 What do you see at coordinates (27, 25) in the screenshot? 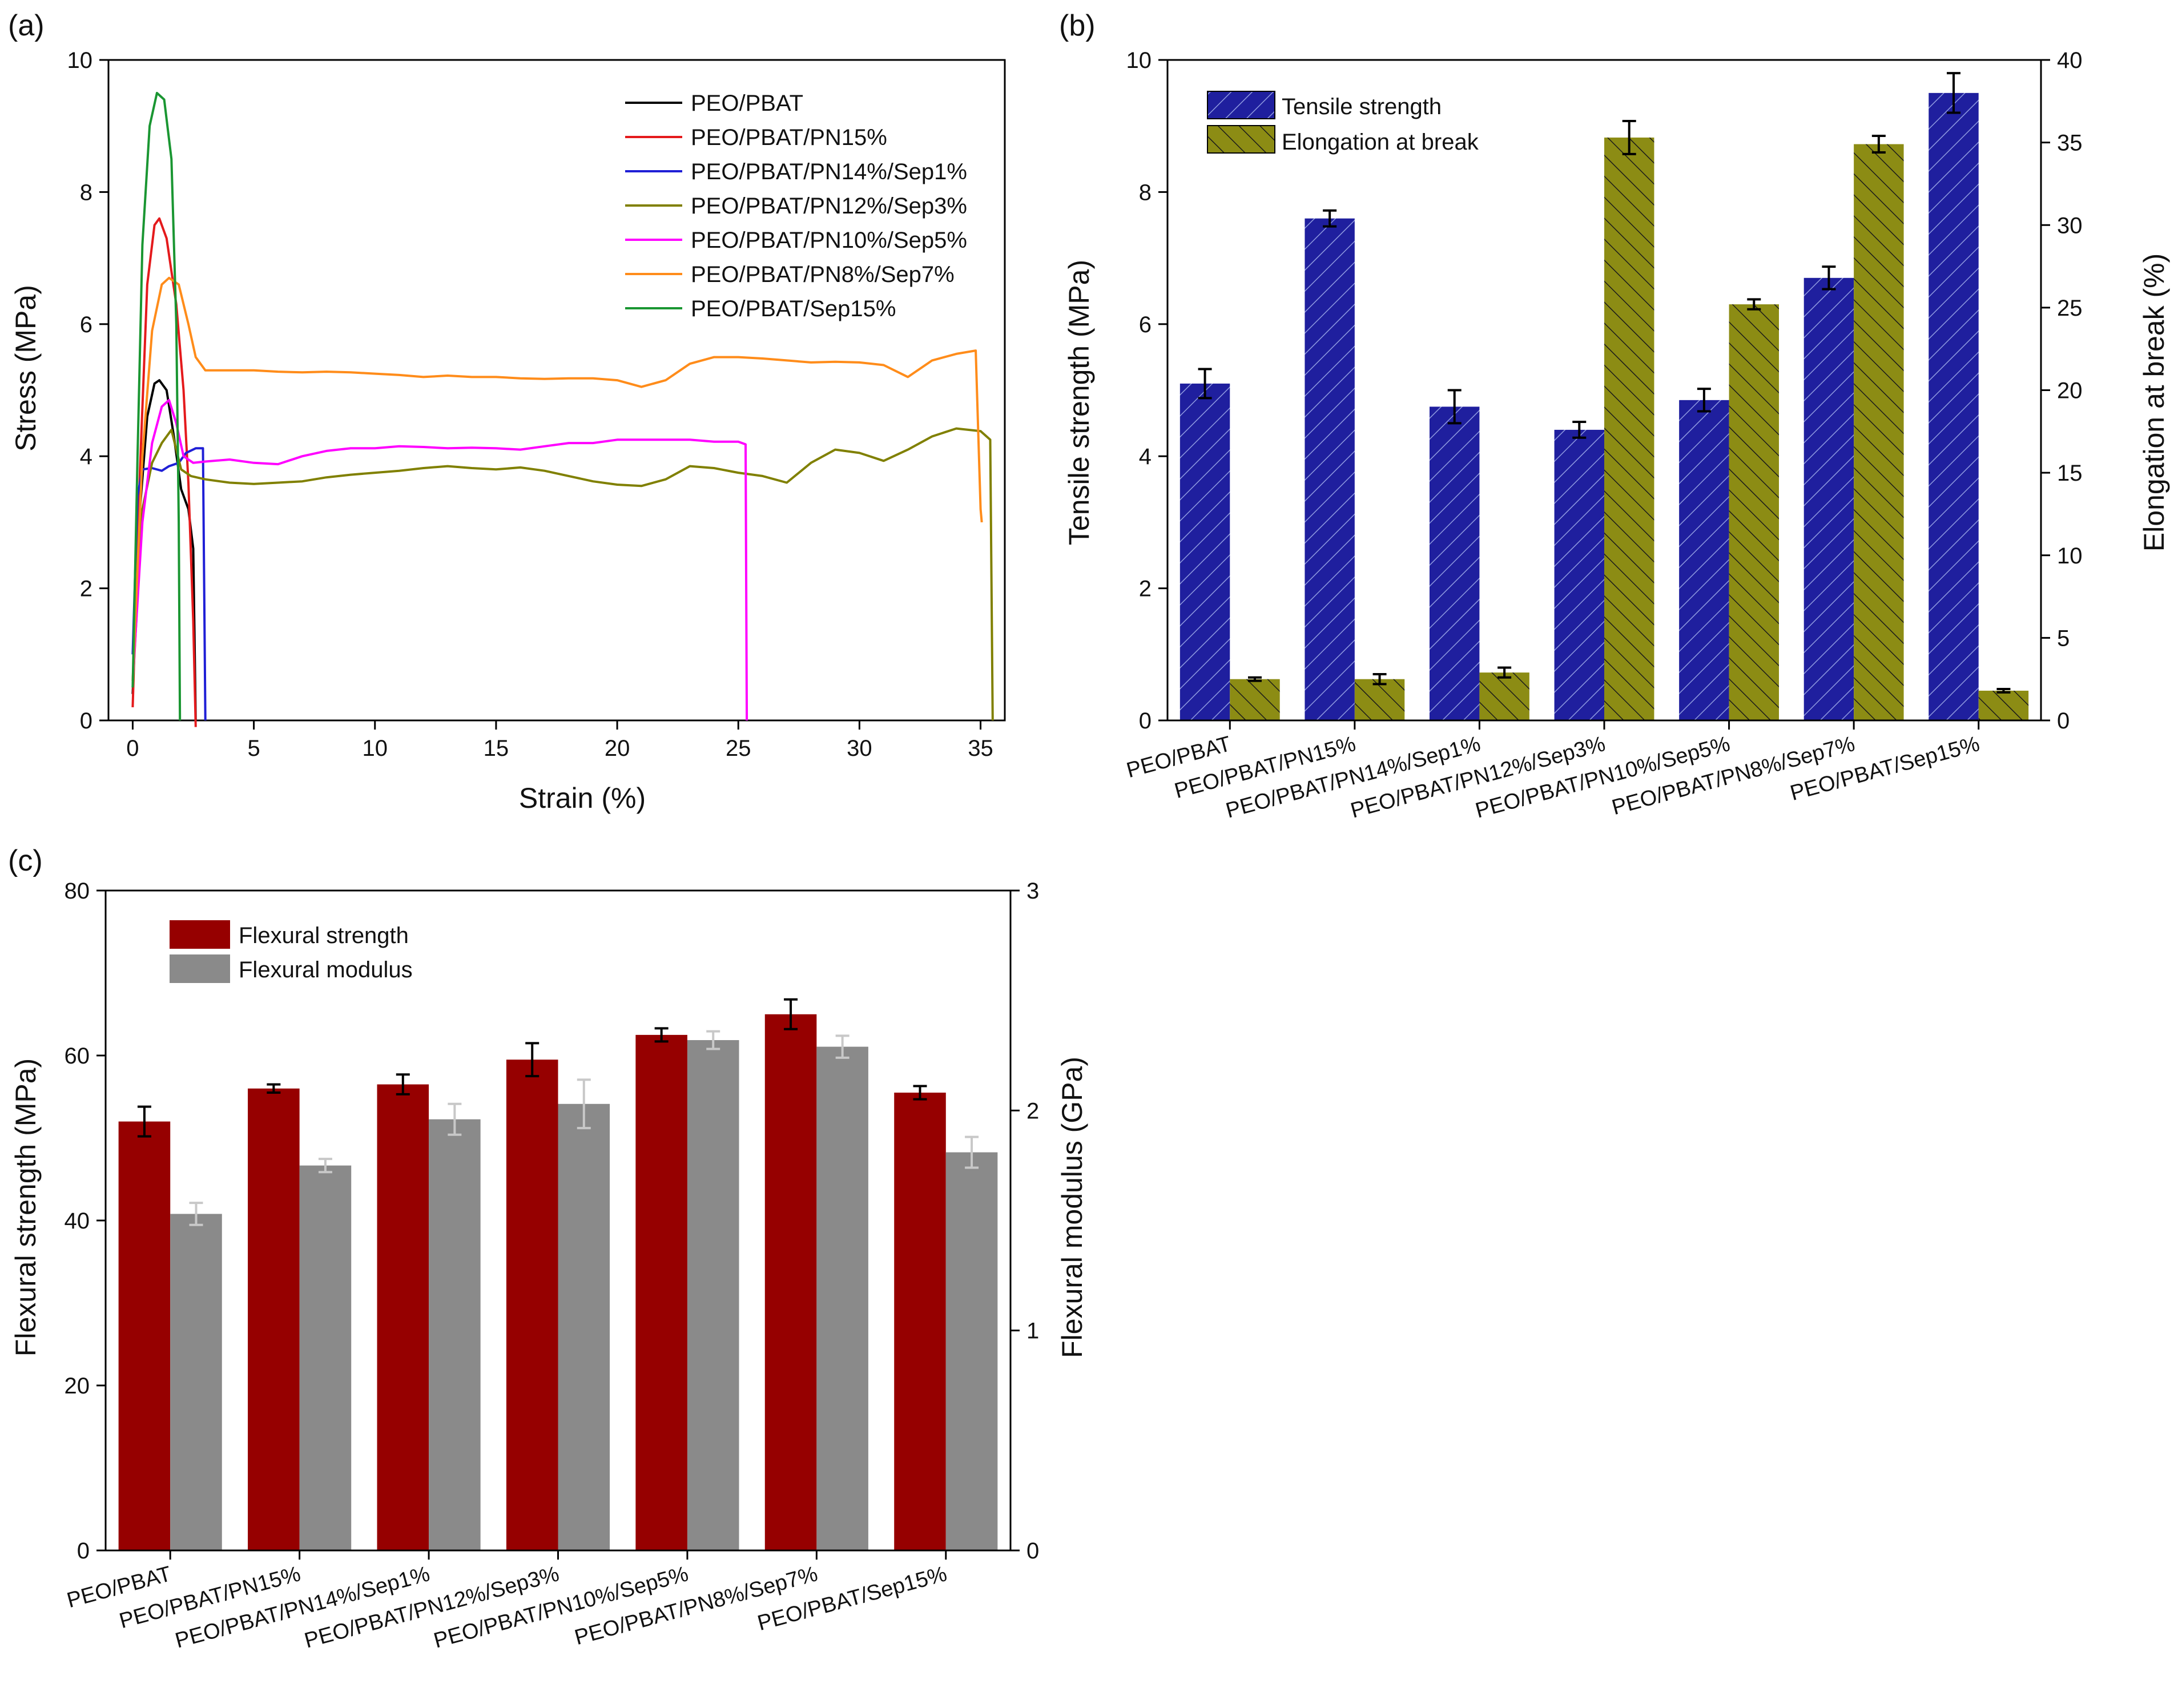
I see `panel-a-label: (a)` at bounding box center [27, 25].